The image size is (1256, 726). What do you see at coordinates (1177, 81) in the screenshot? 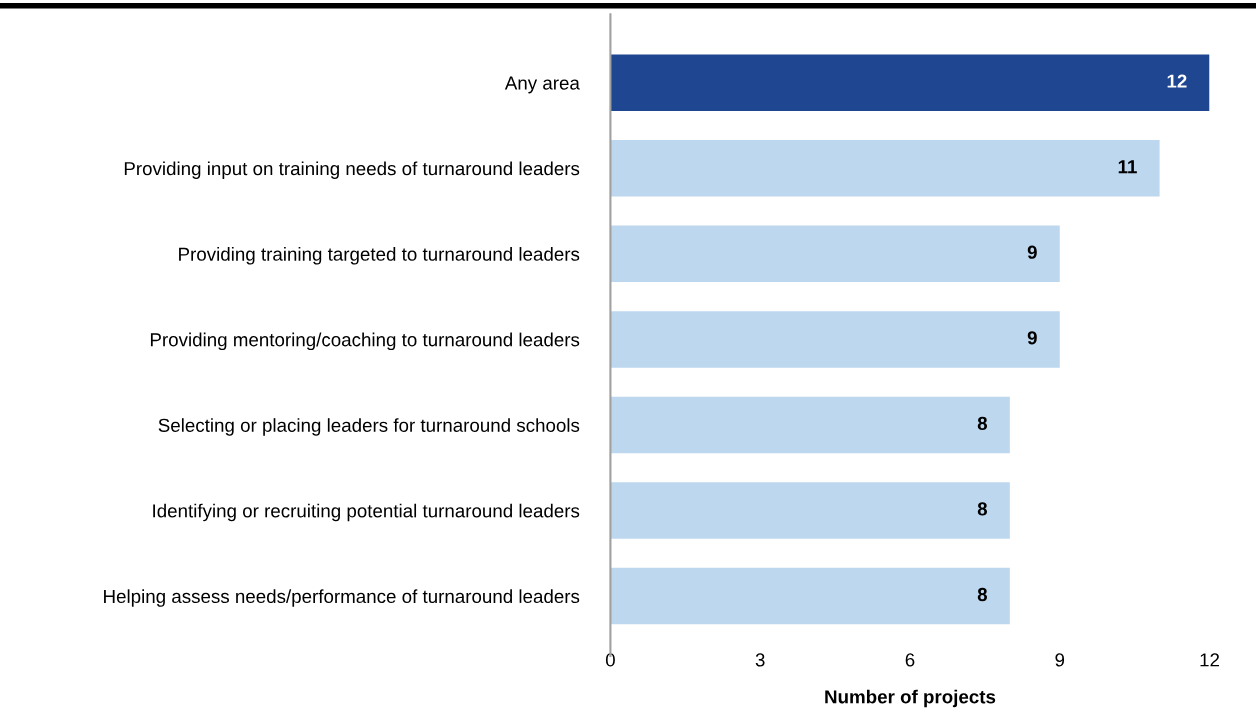
I see `data-label: 12` at bounding box center [1177, 81].